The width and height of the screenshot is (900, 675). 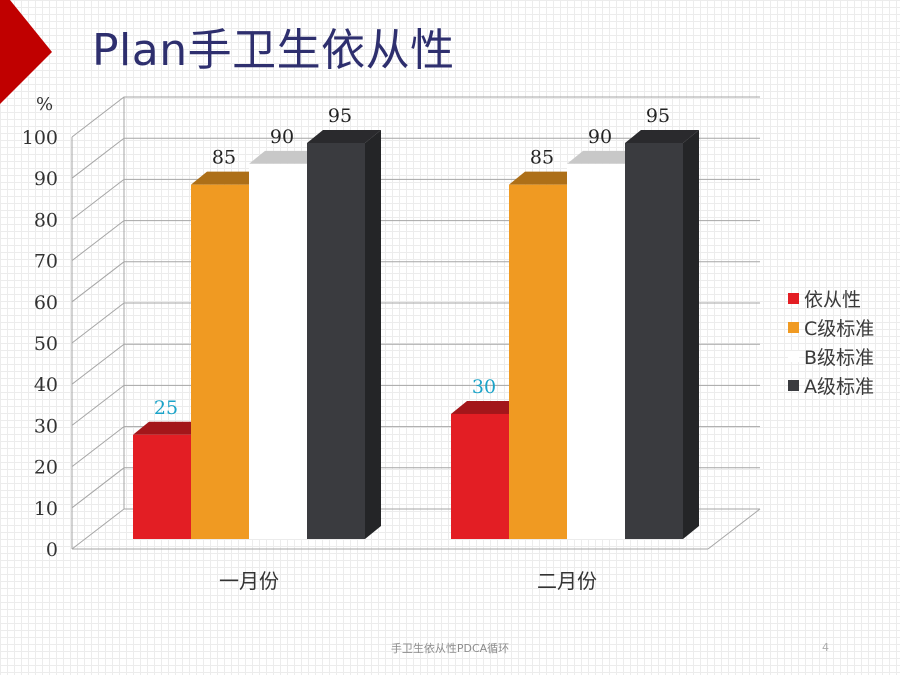 What do you see at coordinates (166, 408) in the screenshot?
I see `data-label: 25` at bounding box center [166, 408].